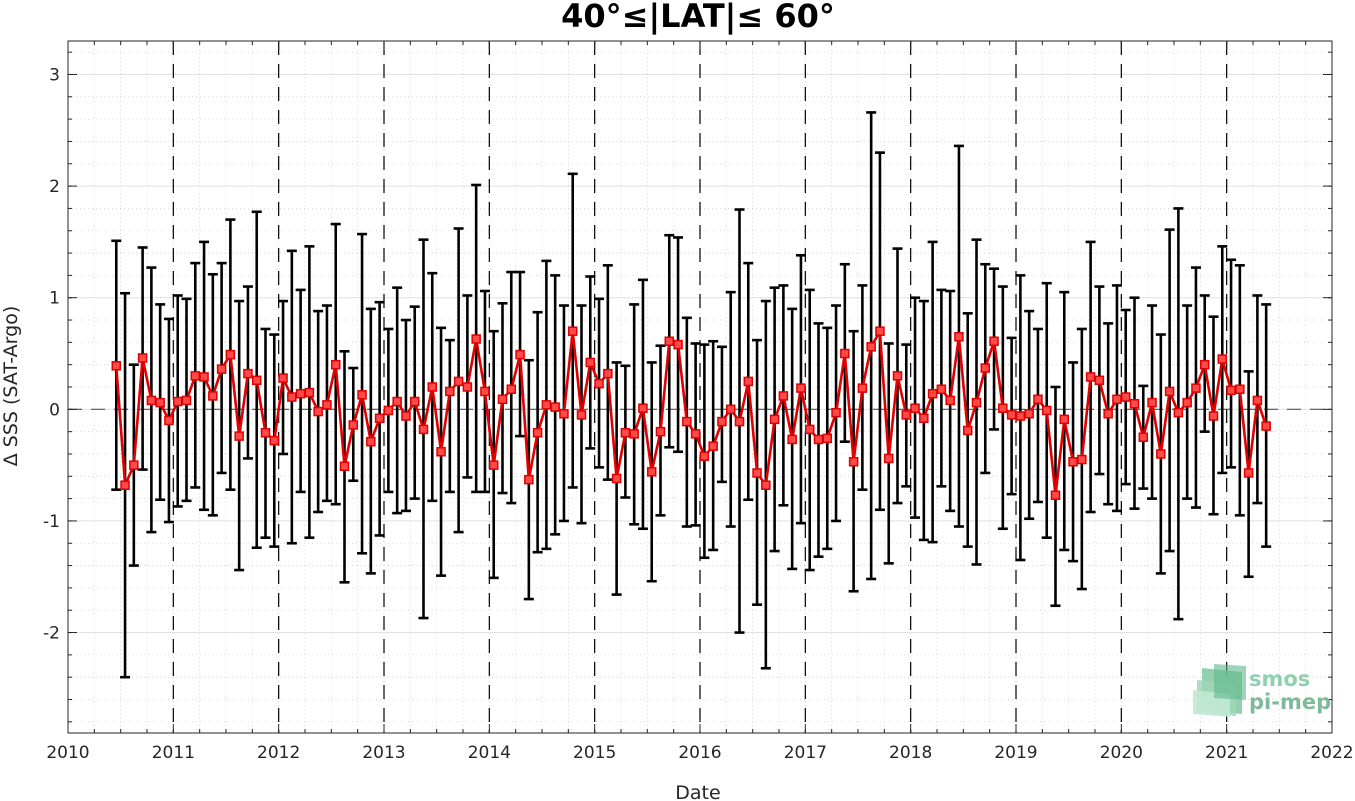 This screenshot has width=1355, height=801. What do you see at coordinates (805, 753) in the screenshot?
I see `x-tick-label: 2017` at bounding box center [805, 753].